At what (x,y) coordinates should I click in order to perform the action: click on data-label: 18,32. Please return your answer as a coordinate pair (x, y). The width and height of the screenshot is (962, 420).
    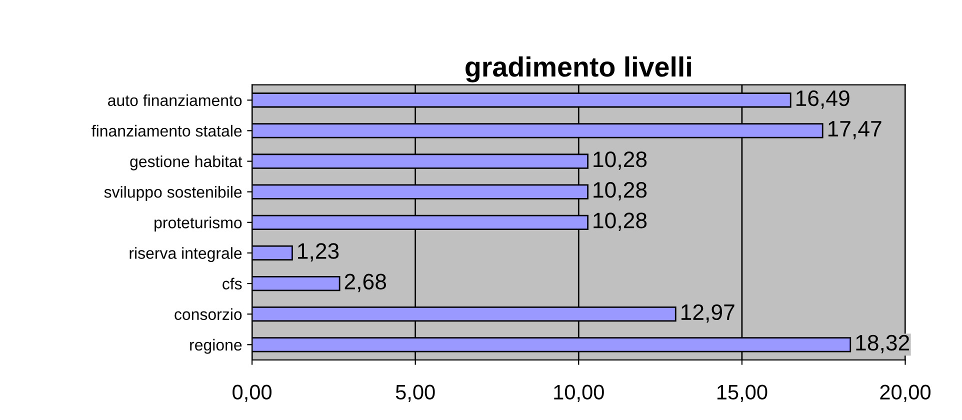
    Looking at the image, I should click on (883, 344).